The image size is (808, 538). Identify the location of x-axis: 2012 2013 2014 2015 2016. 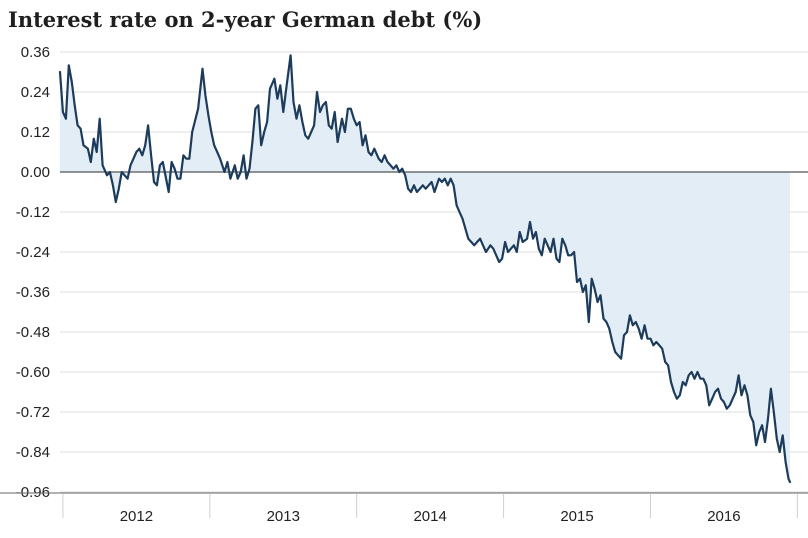
(404, 508).